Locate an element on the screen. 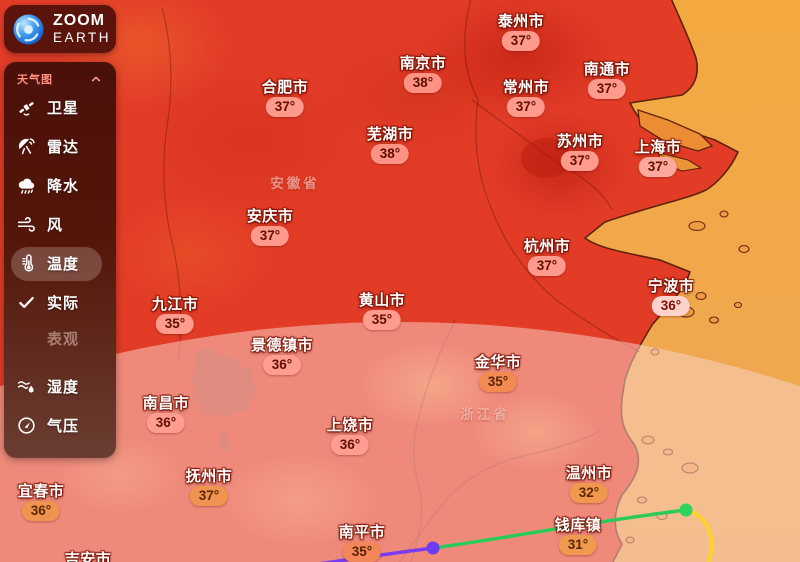 This screenshot has width=800, height=562. city-name: 温州市 is located at coordinates (589, 473).